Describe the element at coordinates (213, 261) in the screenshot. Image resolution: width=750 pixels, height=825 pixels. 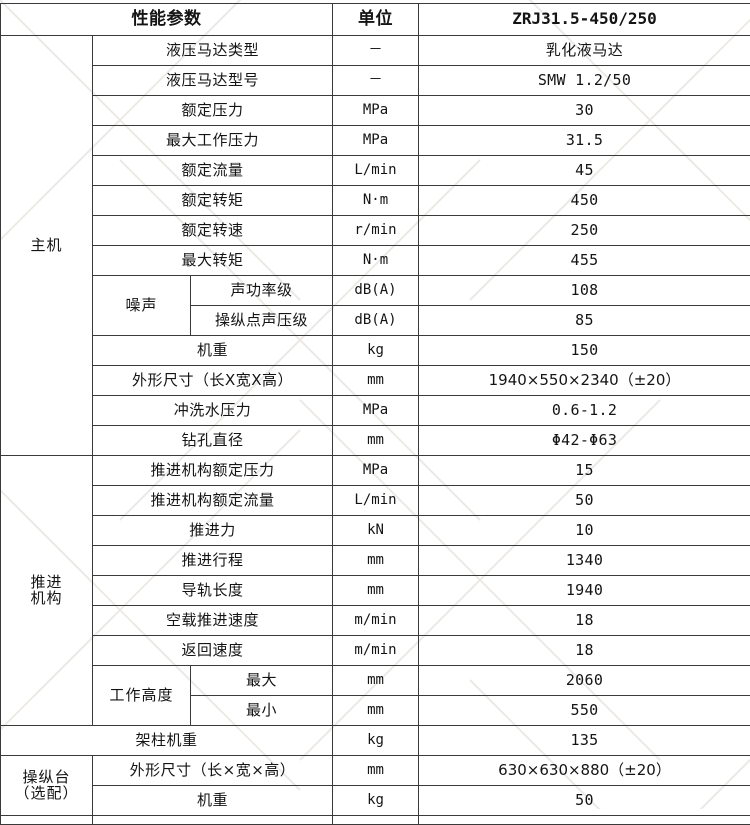
I see `row-item-label: 最大转矩` at that location.